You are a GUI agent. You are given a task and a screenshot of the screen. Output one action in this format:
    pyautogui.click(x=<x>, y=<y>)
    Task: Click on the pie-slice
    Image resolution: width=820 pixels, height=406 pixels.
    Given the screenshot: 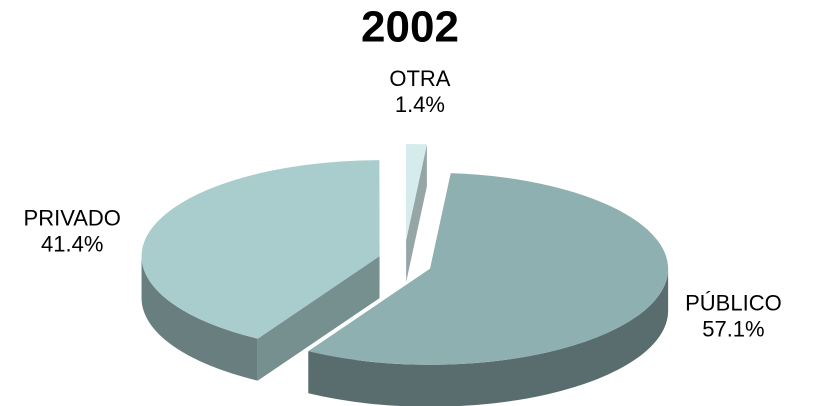 What is the action you would take?
    pyautogui.click(x=416, y=213)
    